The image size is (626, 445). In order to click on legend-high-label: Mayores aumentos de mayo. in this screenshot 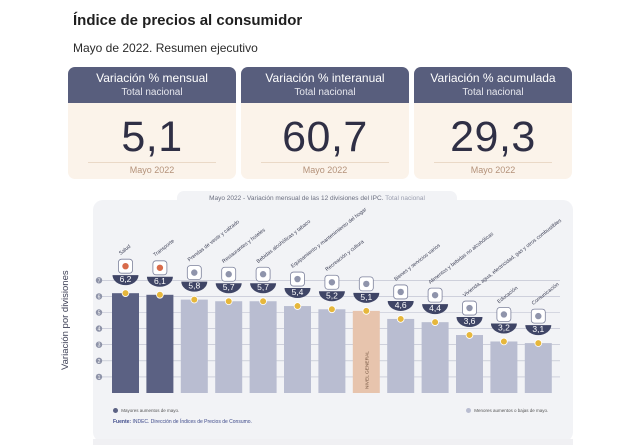, I will do `click(150, 410)`.